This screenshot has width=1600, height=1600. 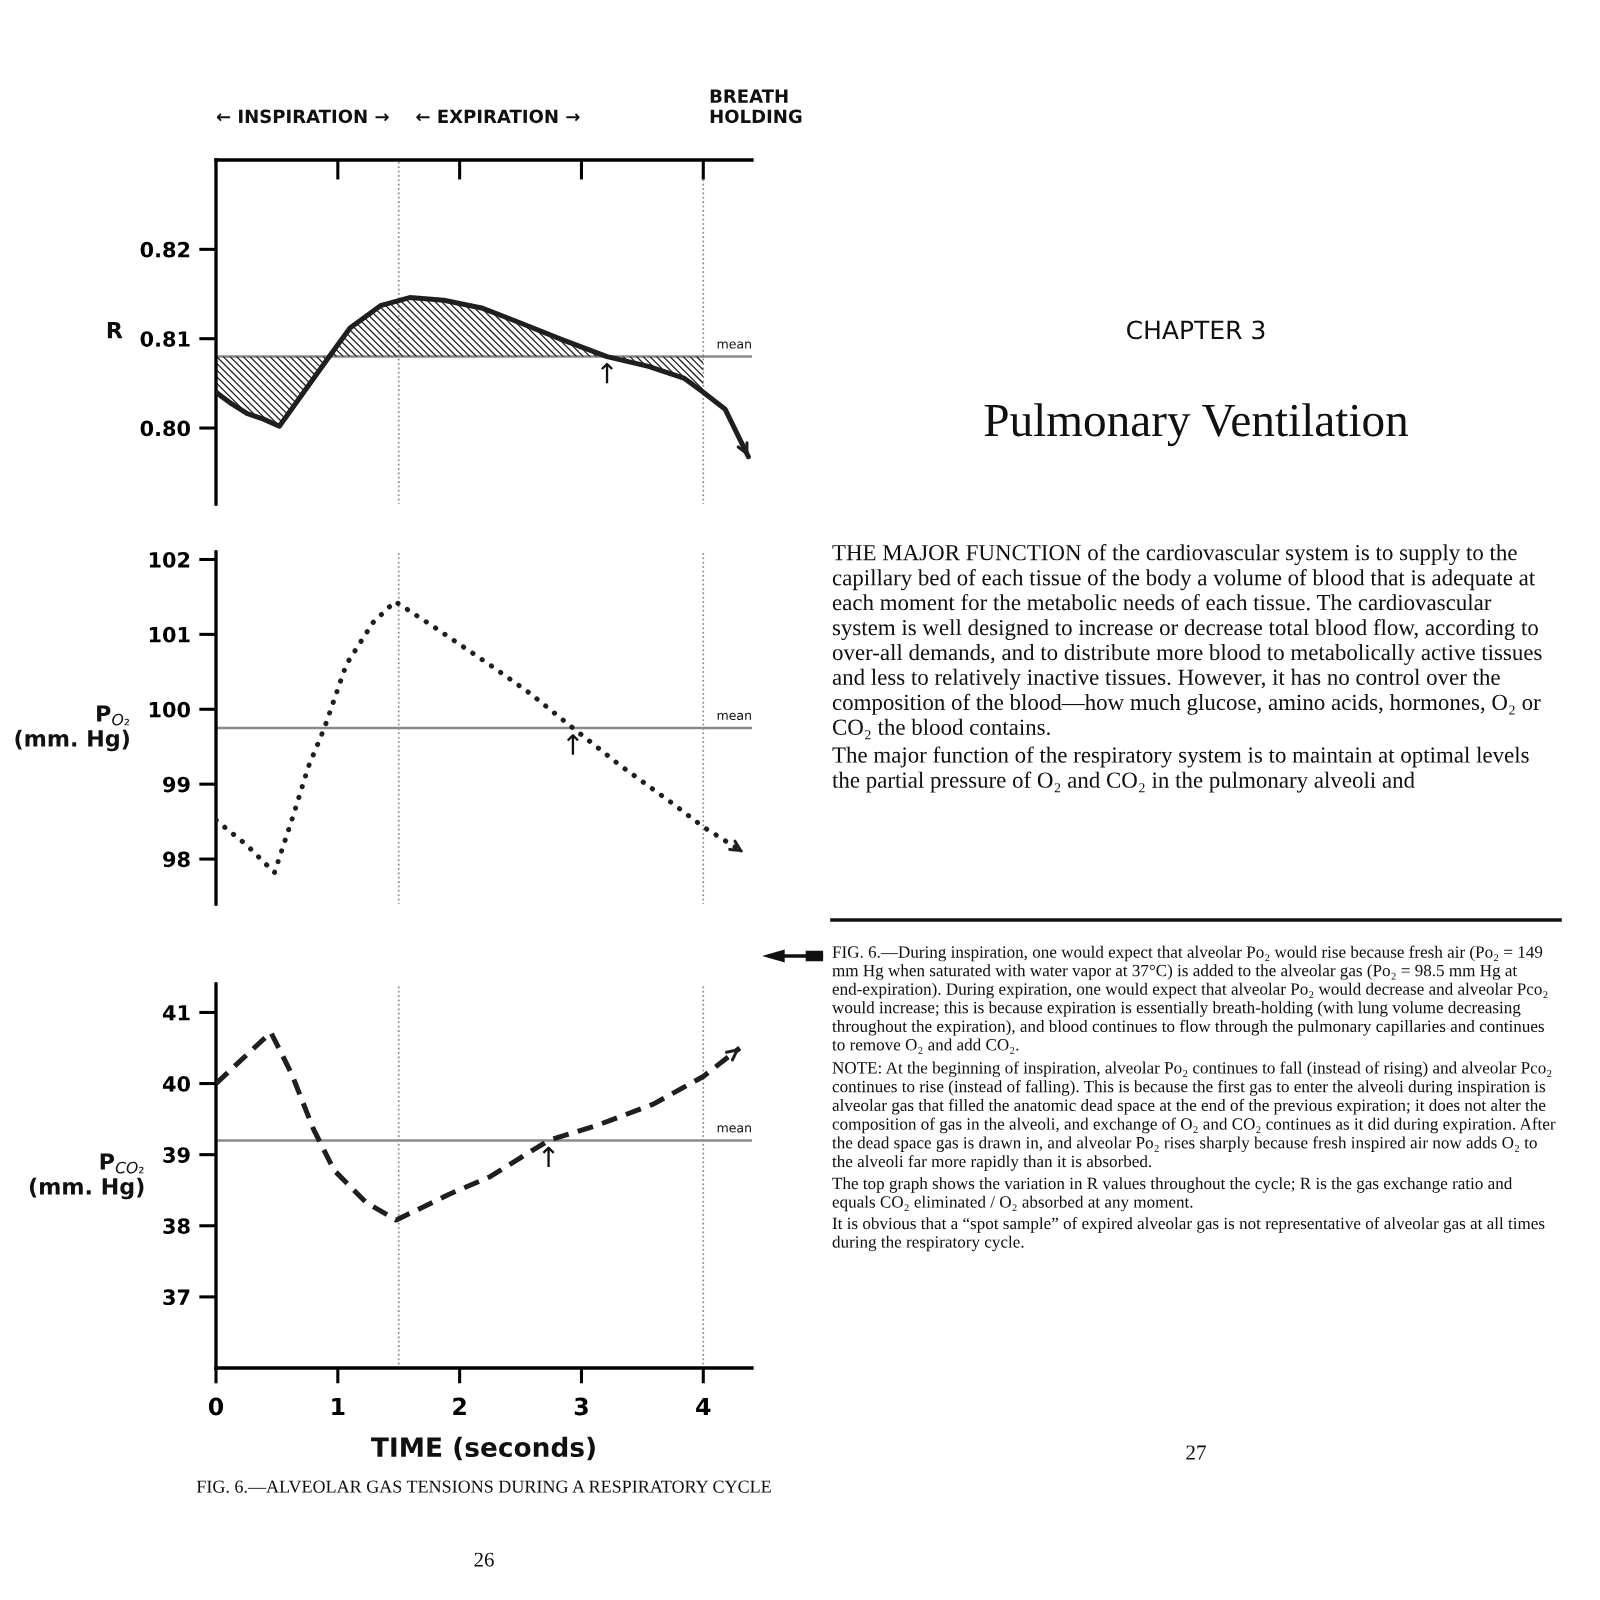 I want to click on y-axis-title: P$_{CO₂}$ (mm. Hg), so click(x=86, y=1176).